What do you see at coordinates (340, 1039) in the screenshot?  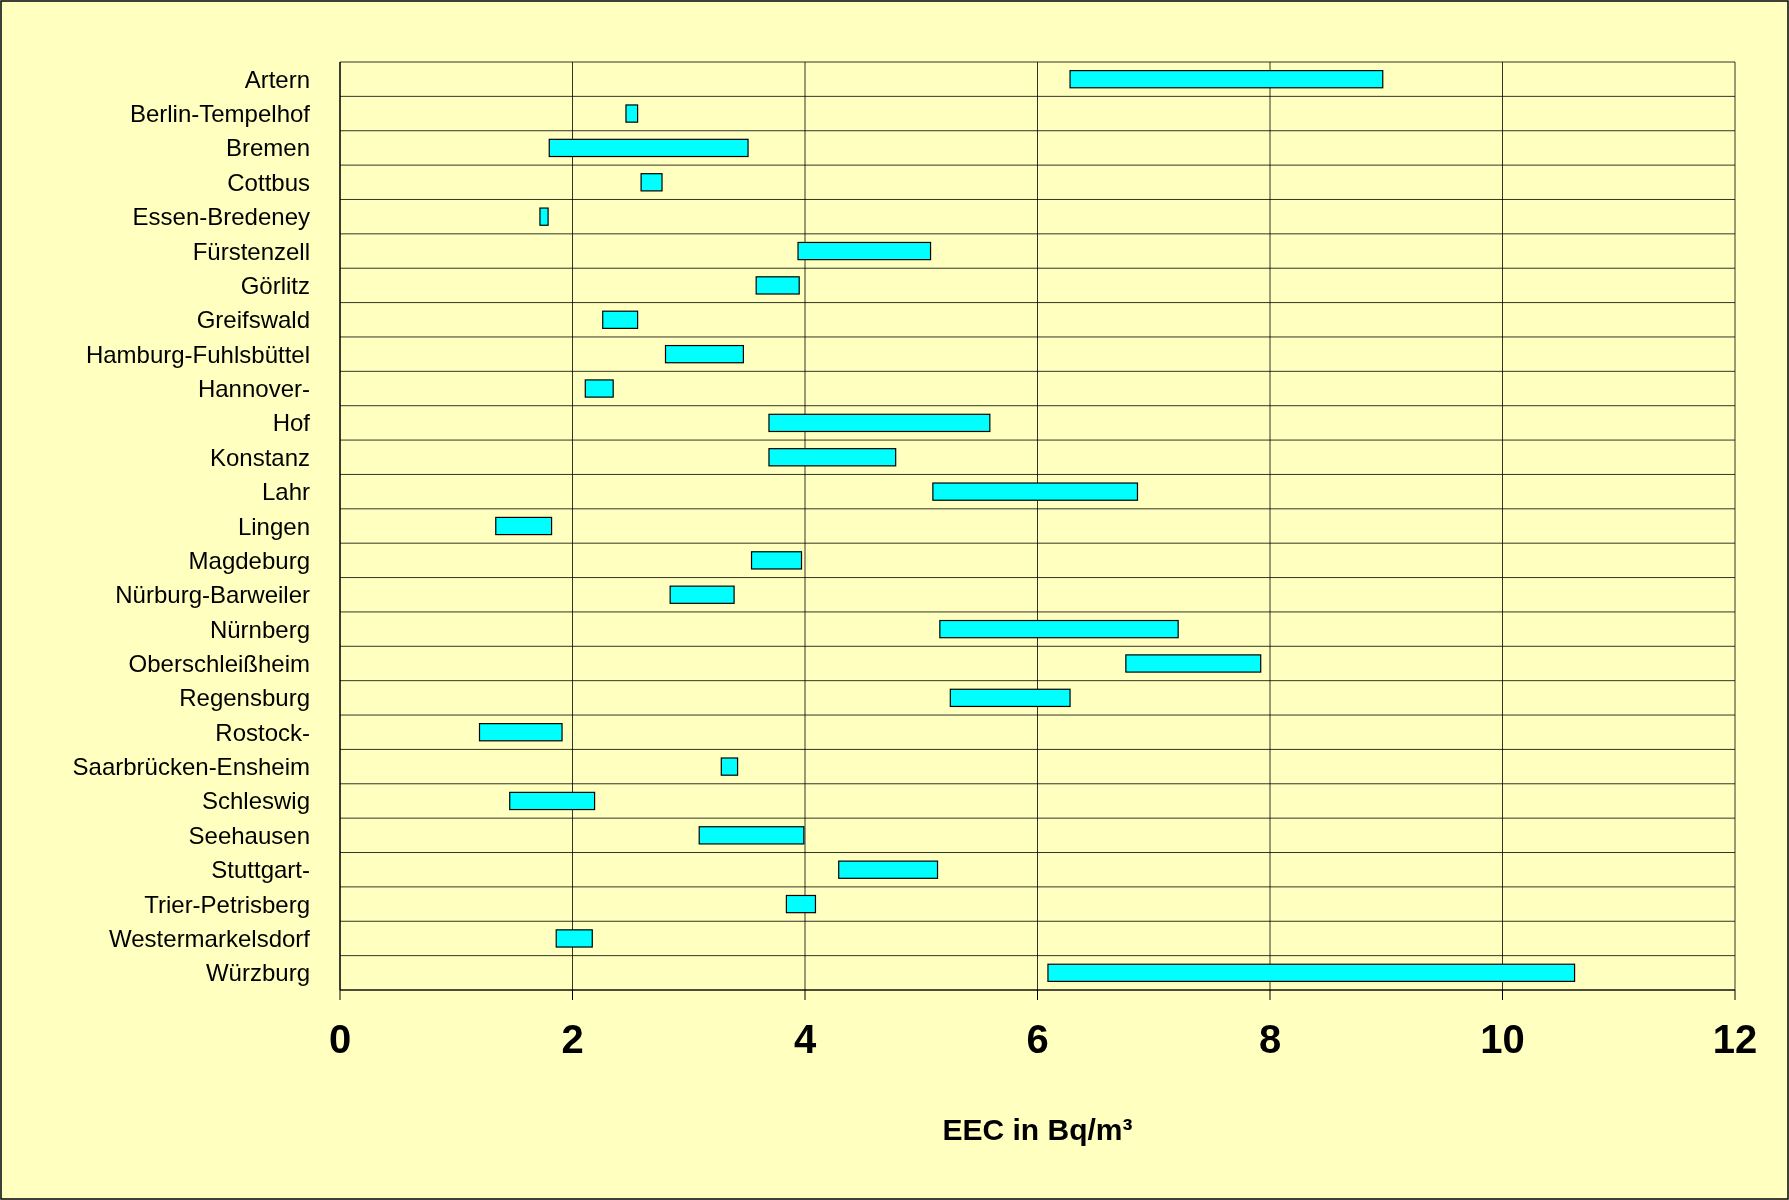 I see `x-tick-label: 0` at bounding box center [340, 1039].